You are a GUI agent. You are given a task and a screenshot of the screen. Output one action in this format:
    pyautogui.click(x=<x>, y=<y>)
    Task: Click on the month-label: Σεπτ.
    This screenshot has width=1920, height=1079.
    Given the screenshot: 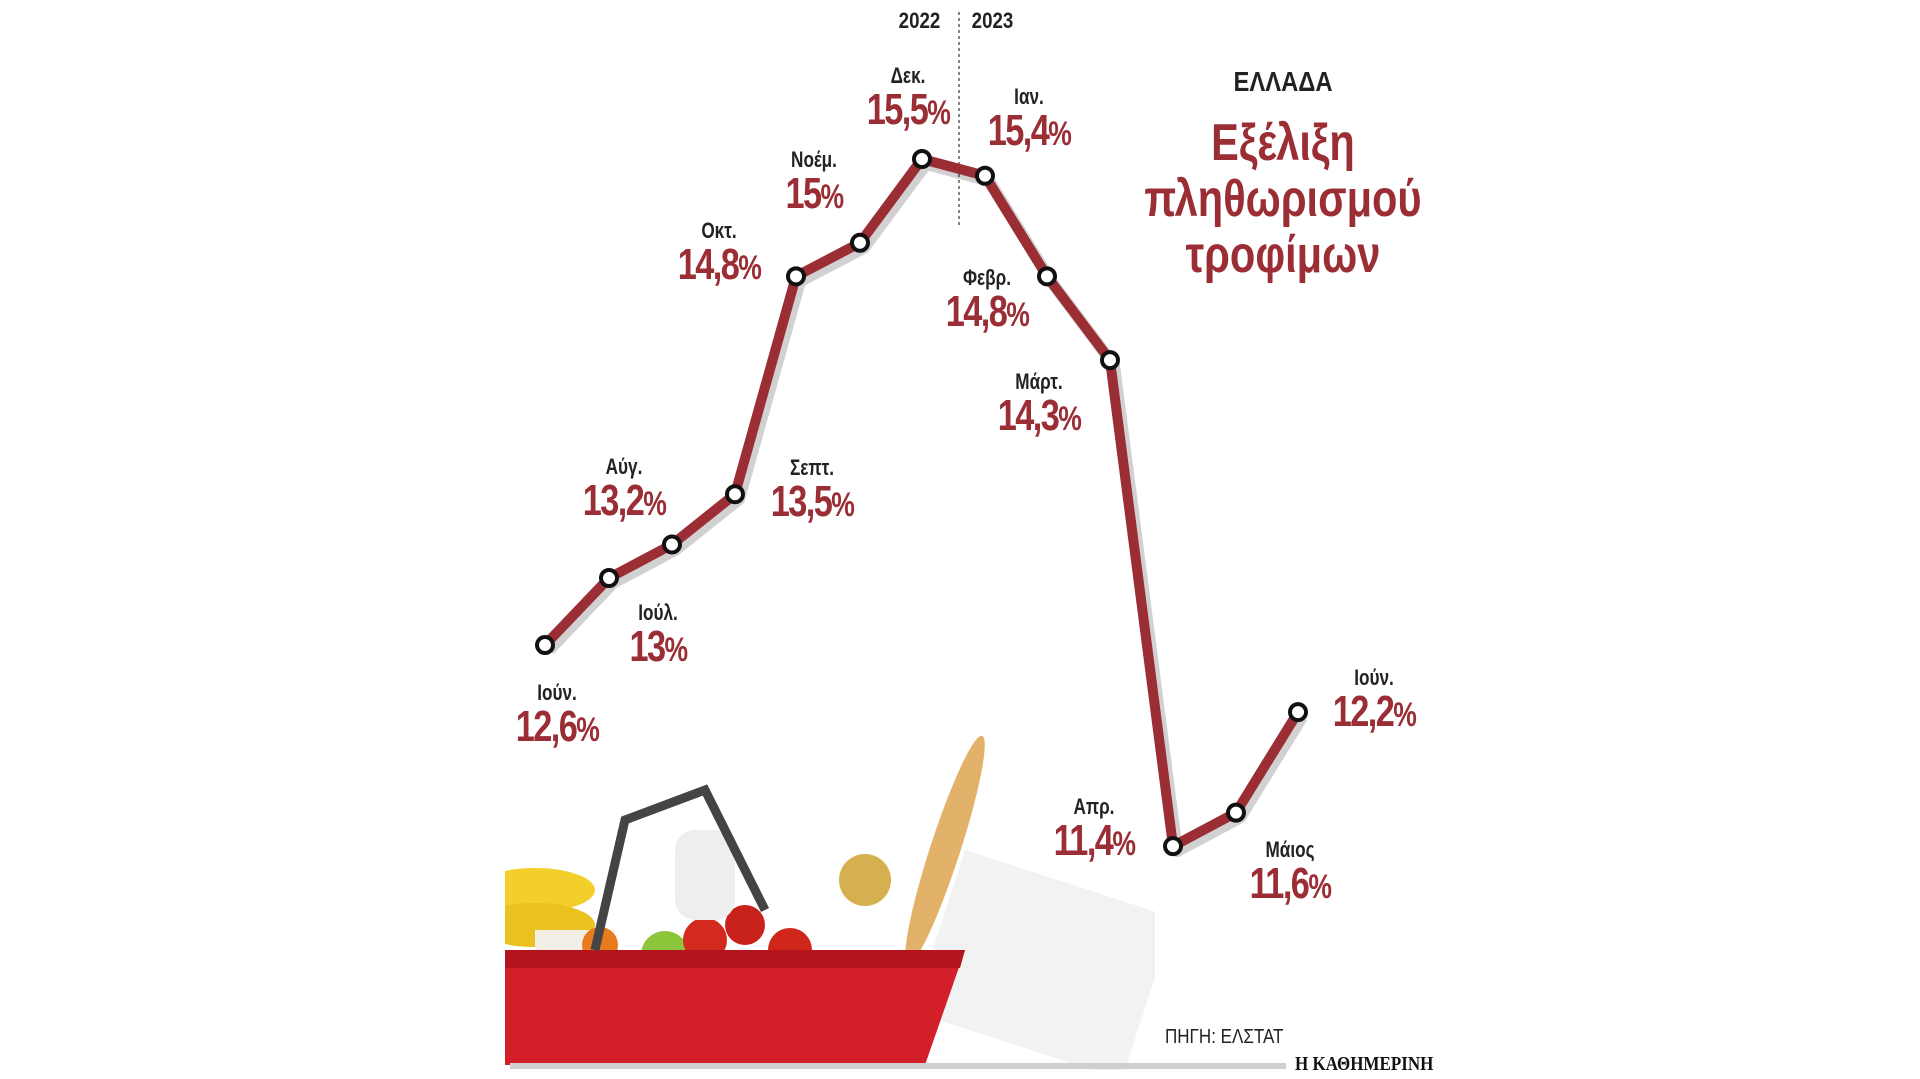 What is the action you would take?
    pyautogui.click(x=812, y=468)
    